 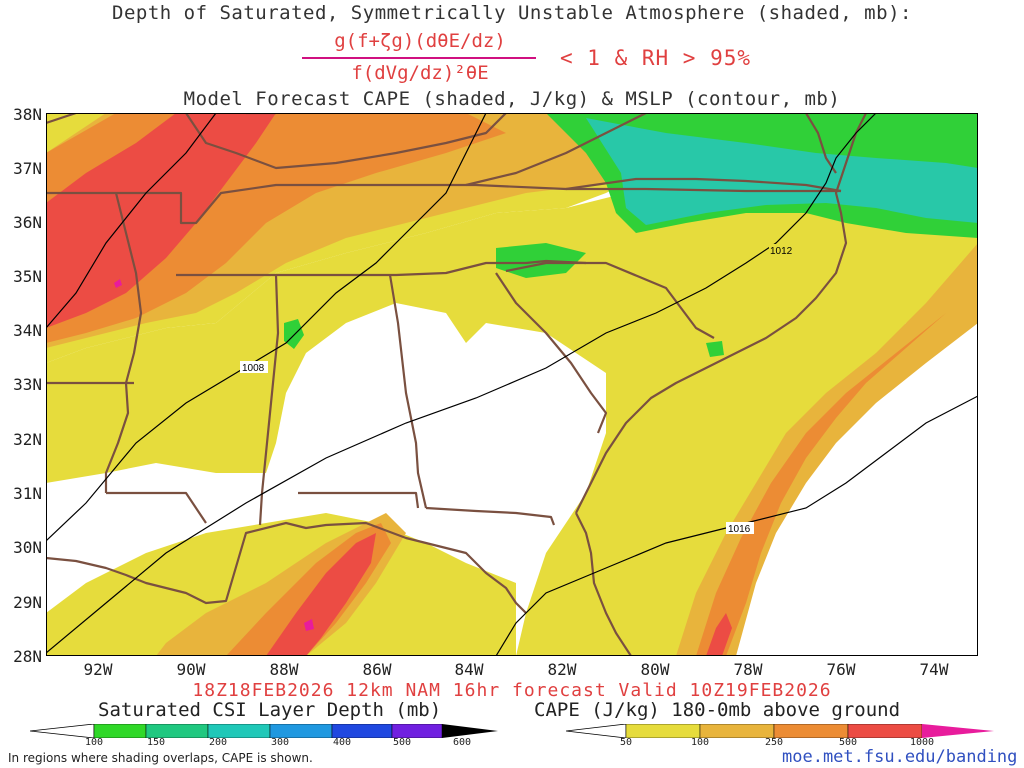 What do you see at coordinates (27, 222) in the screenshot?
I see `lat-label: 36N` at bounding box center [27, 222].